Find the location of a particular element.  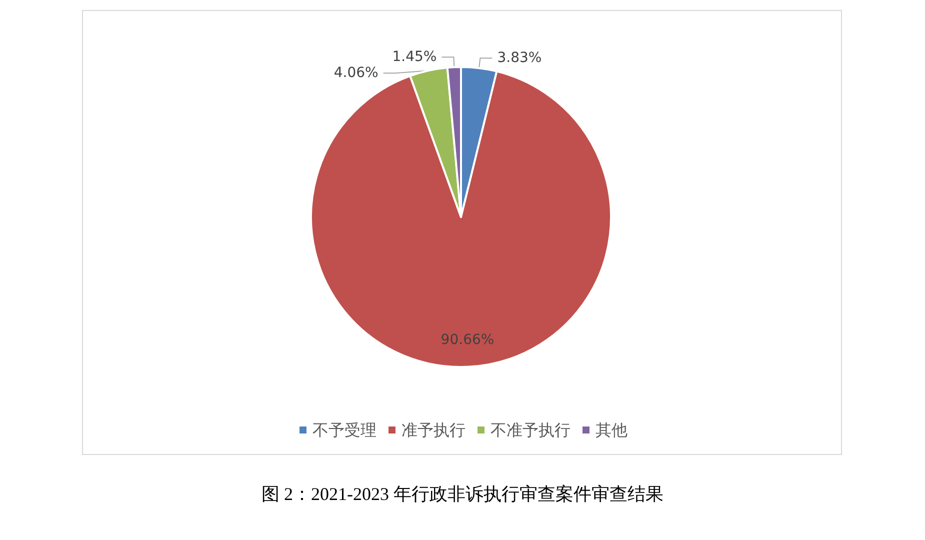

data-label: 1.45% is located at coordinates (414, 57).